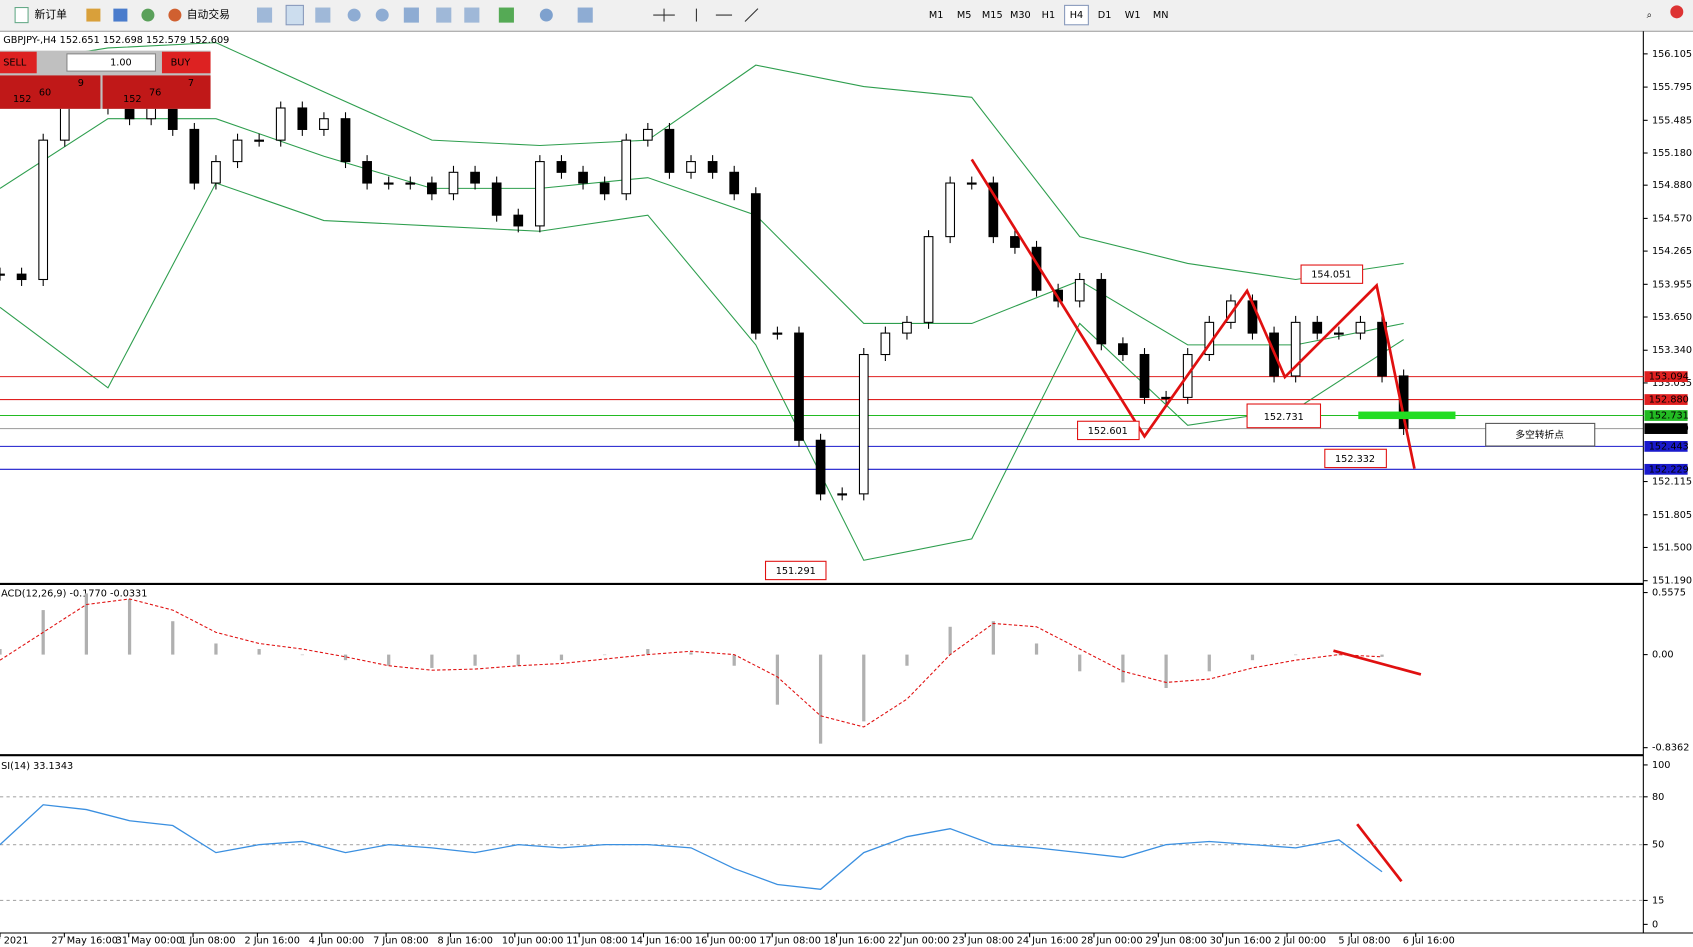  I want to click on sell-btn, so click(18, 62).